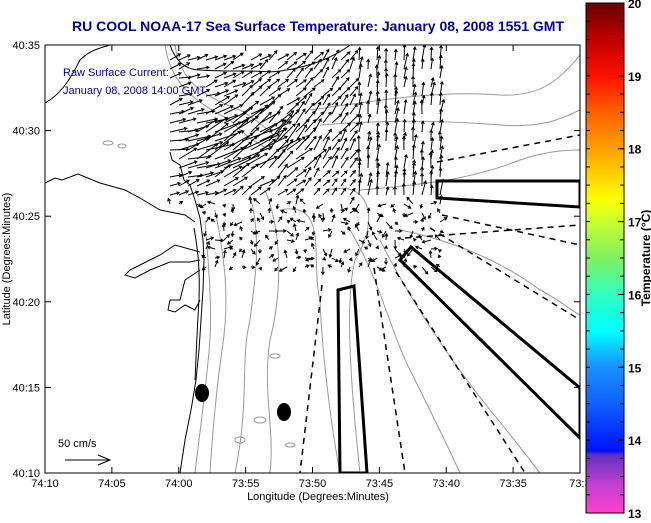  I want to click on colorbar-axis: 20 19 18 17 16 15 14 13, so click(614, 260).